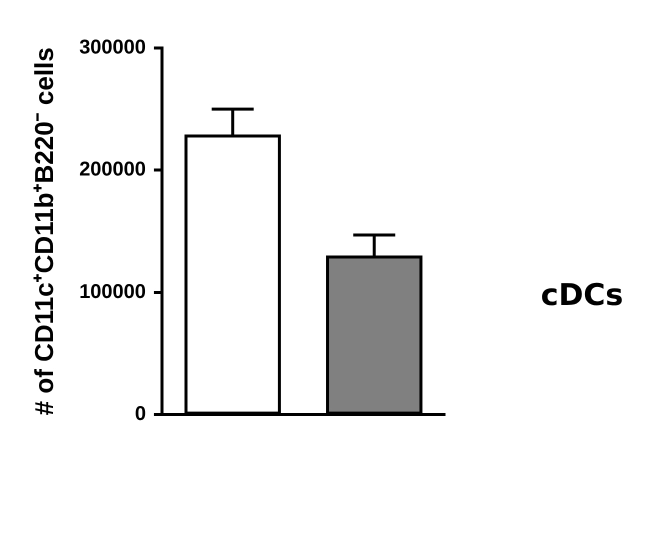 Image resolution: width=650 pixels, height=542 pixels. What do you see at coordinates (112, 47) in the screenshot?
I see `y-tick-label: 300000` at bounding box center [112, 47].